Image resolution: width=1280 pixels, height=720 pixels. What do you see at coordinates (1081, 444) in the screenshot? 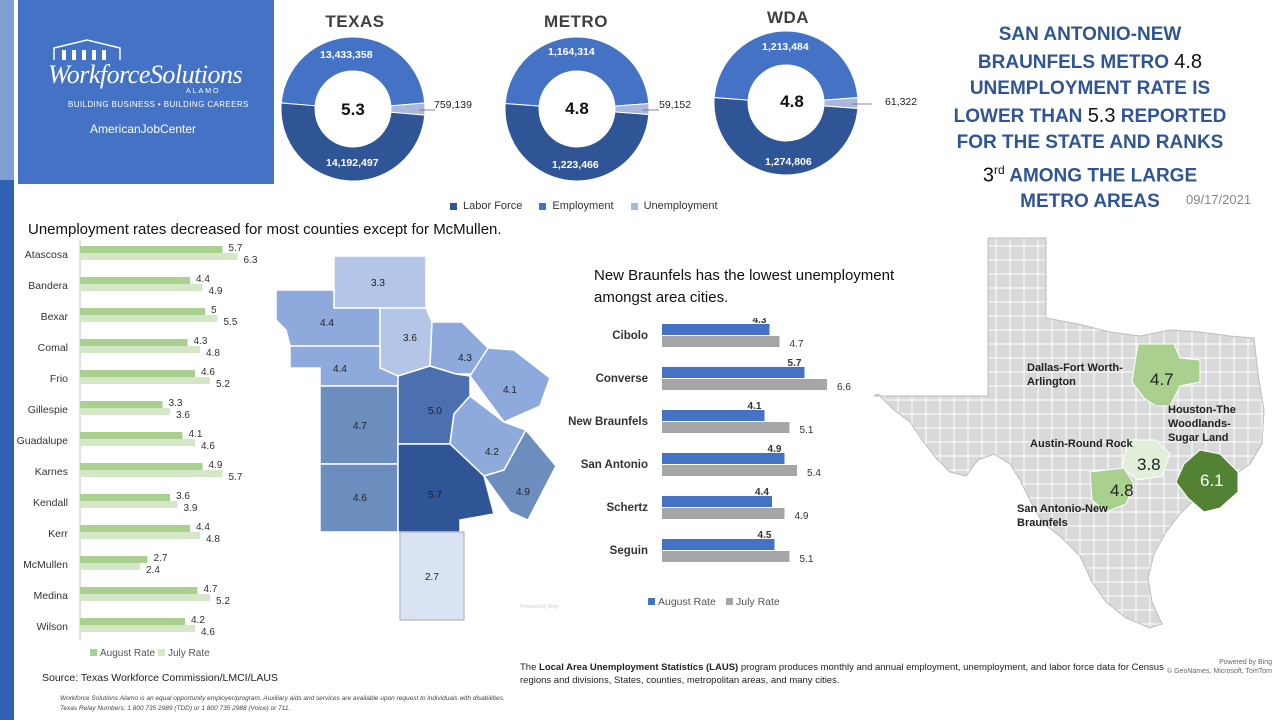
I see `metro-label-austin: Austin-Round Rock` at bounding box center [1081, 444].